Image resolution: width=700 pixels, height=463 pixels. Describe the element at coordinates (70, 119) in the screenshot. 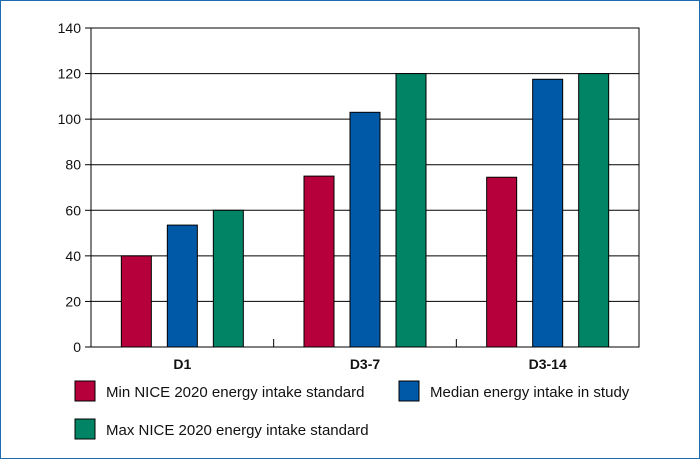

I see `y-tick-label: 100` at that location.